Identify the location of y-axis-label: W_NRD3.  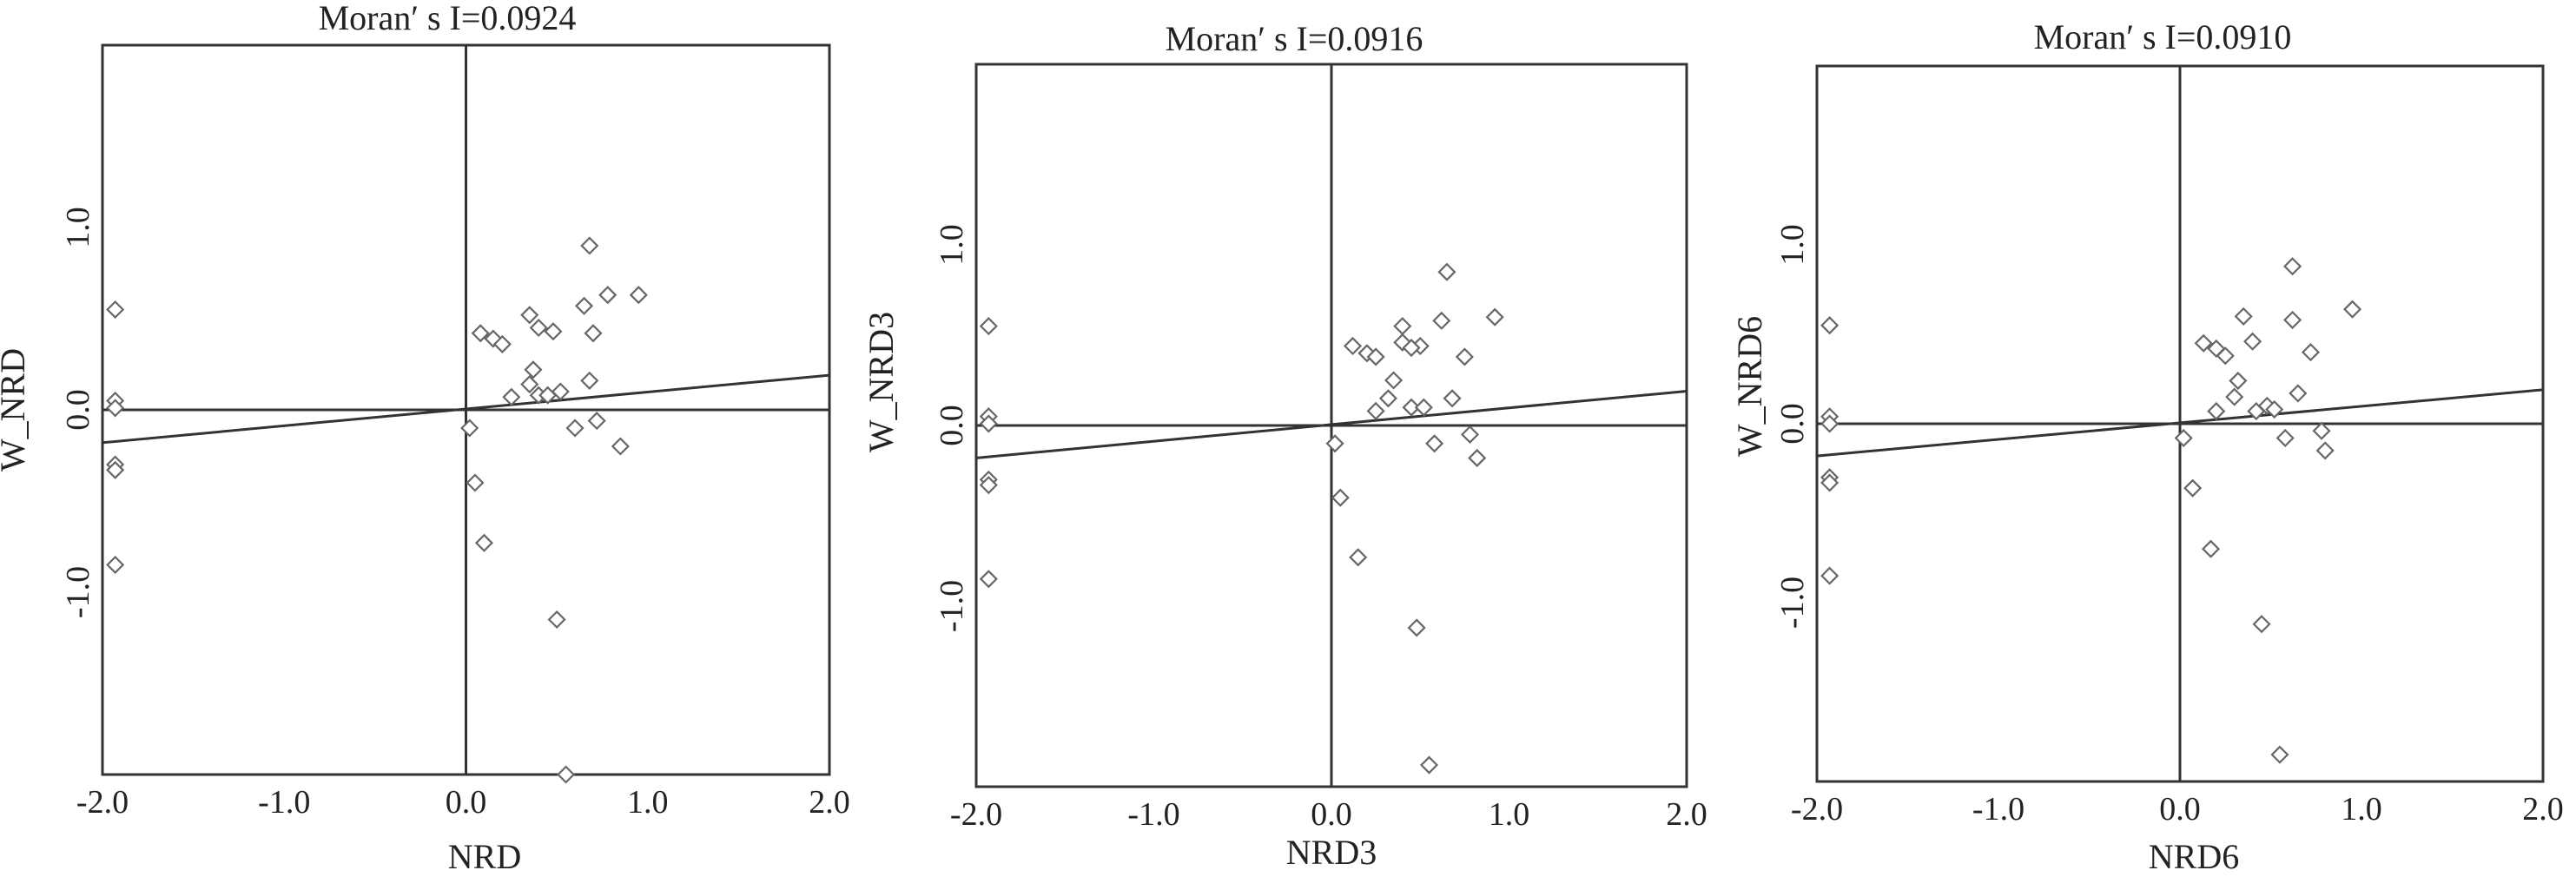
(881, 382).